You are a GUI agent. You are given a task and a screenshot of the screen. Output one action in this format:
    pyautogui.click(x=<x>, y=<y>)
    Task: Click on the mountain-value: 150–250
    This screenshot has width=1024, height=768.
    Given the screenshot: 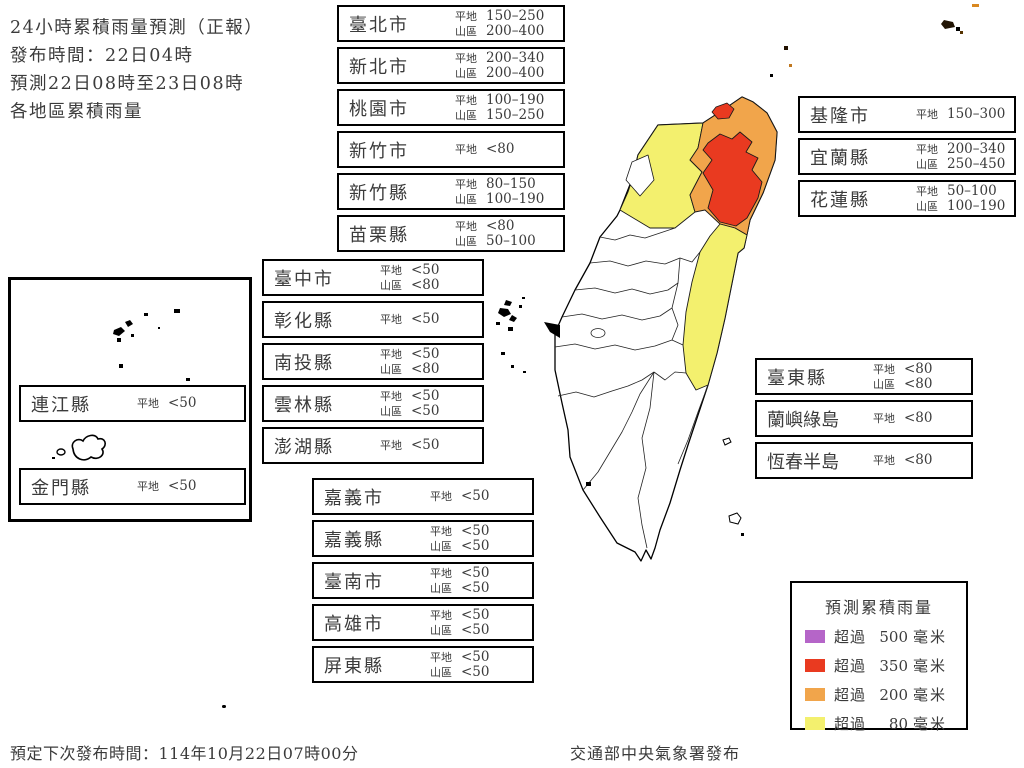 What is the action you would take?
    pyautogui.click(x=515, y=114)
    